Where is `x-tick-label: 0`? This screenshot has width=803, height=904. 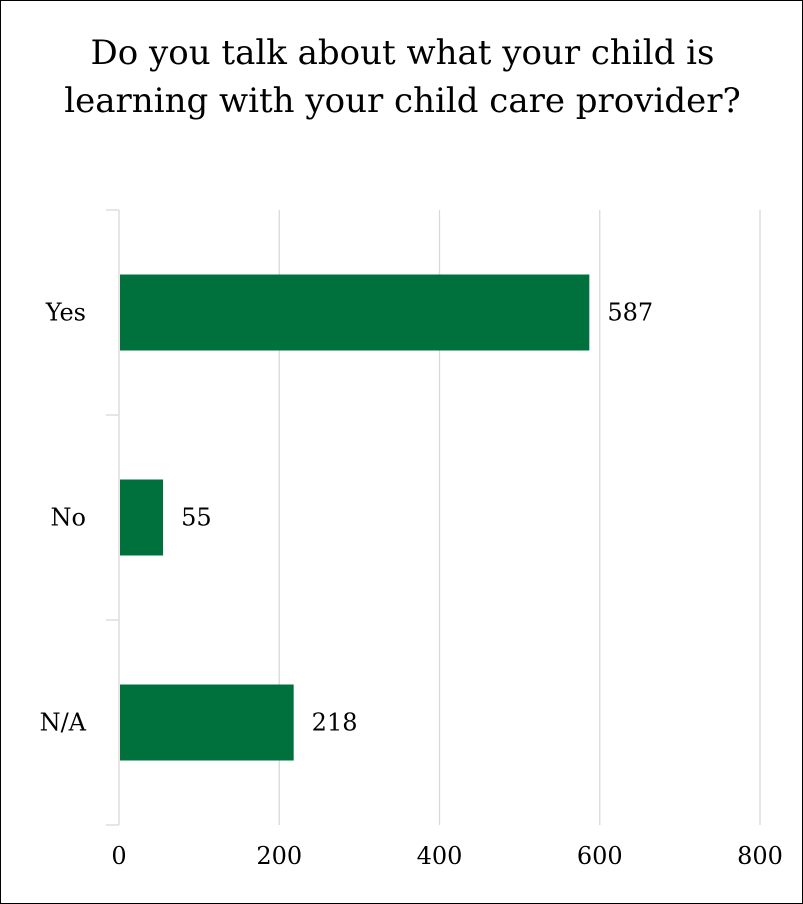
x-tick-label: 0 is located at coordinates (118, 856).